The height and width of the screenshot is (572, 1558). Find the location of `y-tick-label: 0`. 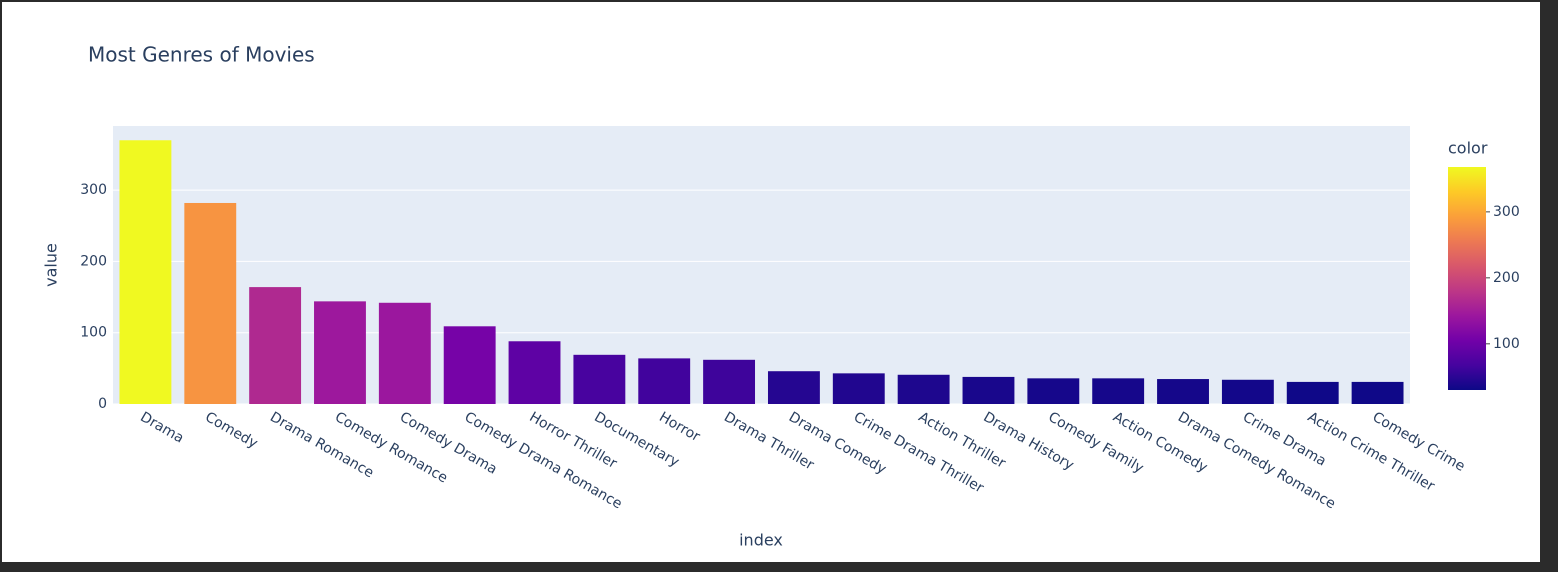

y-tick-label: 0 is located at coordinates (102, 404).